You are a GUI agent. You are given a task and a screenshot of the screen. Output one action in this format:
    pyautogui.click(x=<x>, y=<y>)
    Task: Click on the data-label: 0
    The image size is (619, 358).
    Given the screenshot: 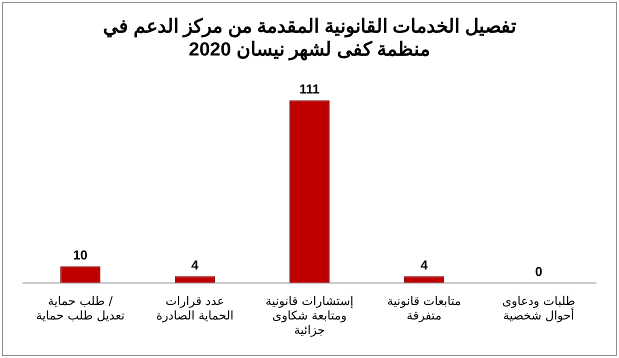 What is the action you would take?
    pyautogui.click(x=538, y=271)
    